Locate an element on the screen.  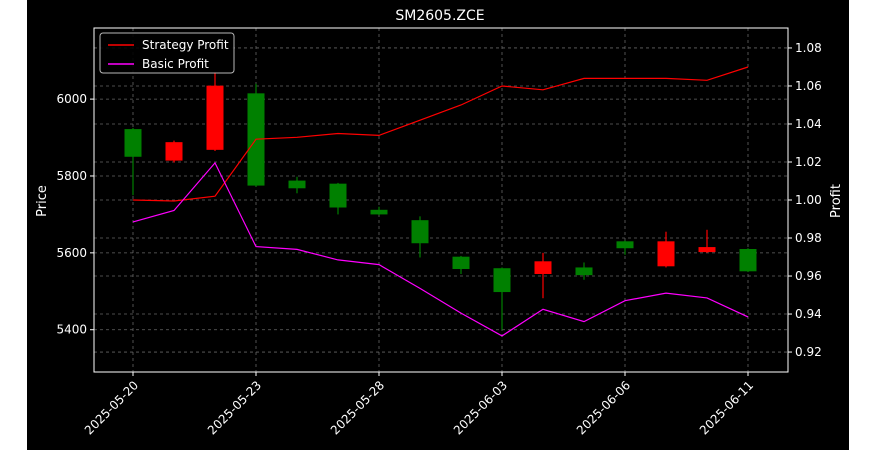
legend: Strategy Profit Basic Profit is located at coordinates (167, 53).